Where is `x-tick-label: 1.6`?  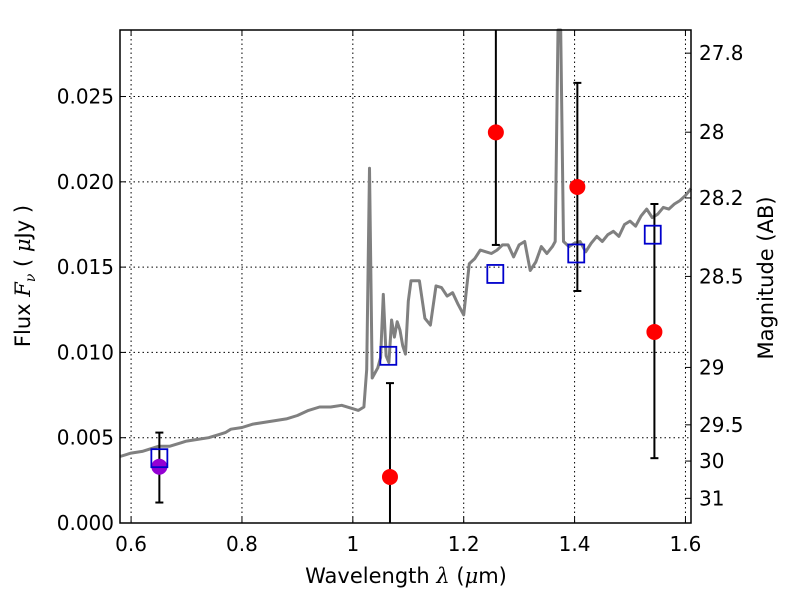
x-tick-label: 1.6 is located at coordinates (686, 544).